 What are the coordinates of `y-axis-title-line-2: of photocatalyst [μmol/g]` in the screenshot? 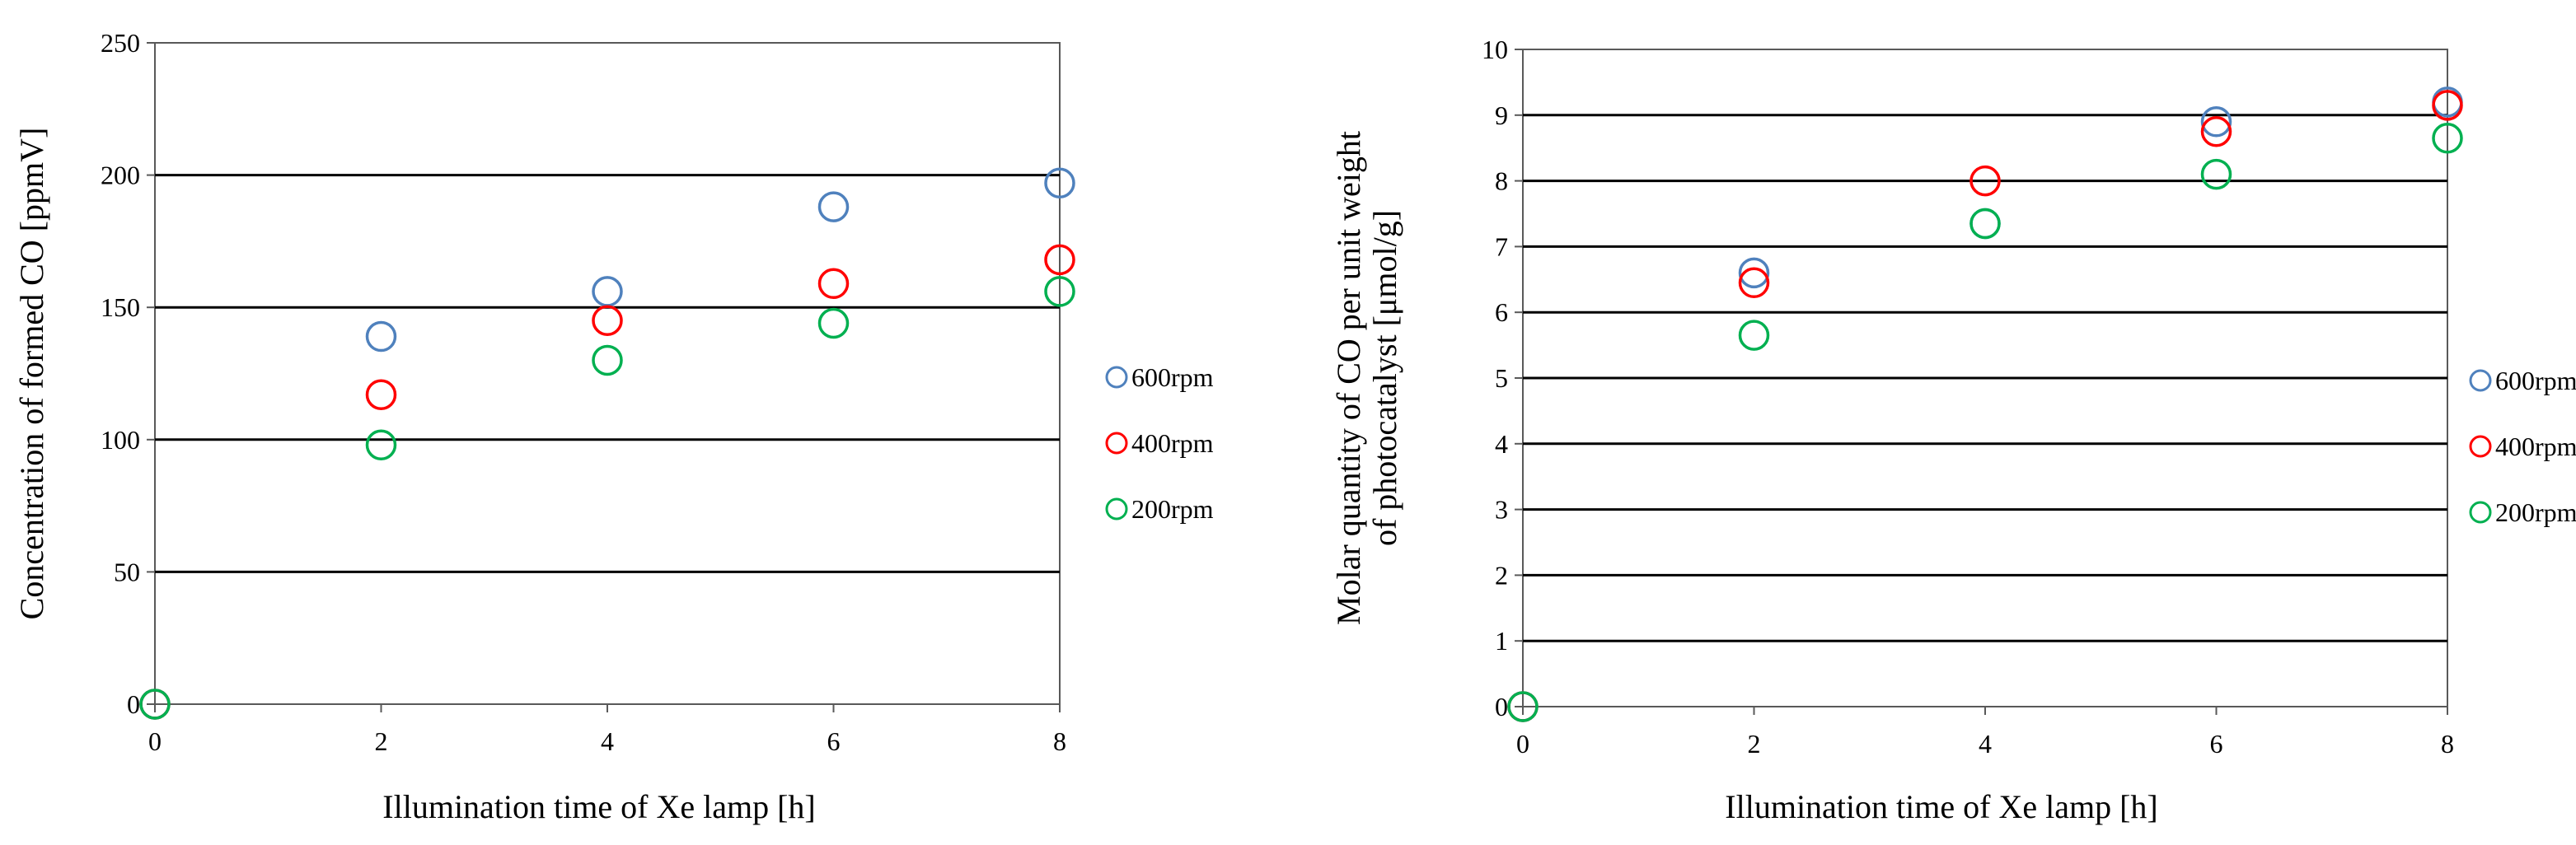 It's located at (1384, 378).